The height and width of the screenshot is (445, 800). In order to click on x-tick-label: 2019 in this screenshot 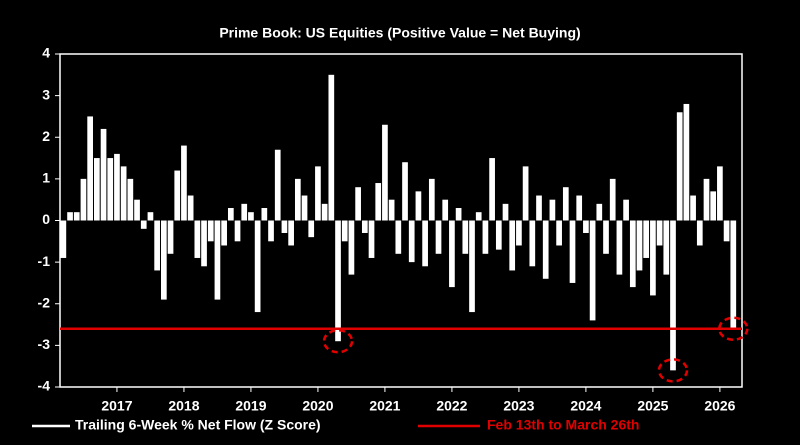, I will do `click(250, 406)`.